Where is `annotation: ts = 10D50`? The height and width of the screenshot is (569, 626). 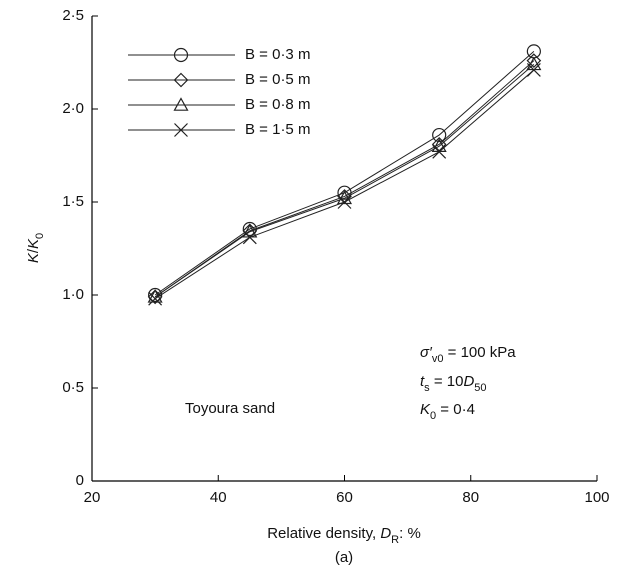 annotation: ts = 10D50 is located at coordinates (453, 383).